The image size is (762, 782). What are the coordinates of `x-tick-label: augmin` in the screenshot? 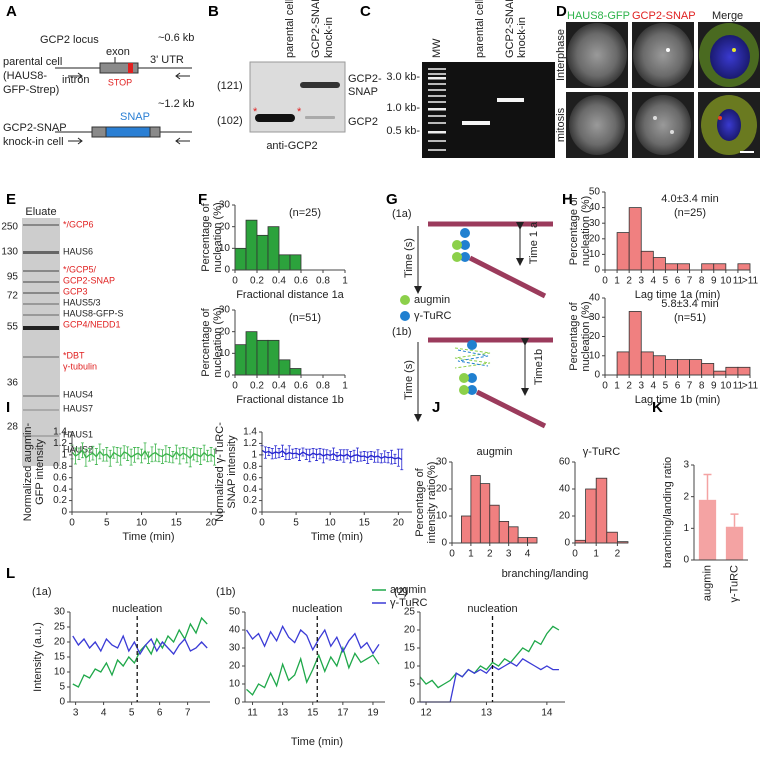 It's located at (707, 583).